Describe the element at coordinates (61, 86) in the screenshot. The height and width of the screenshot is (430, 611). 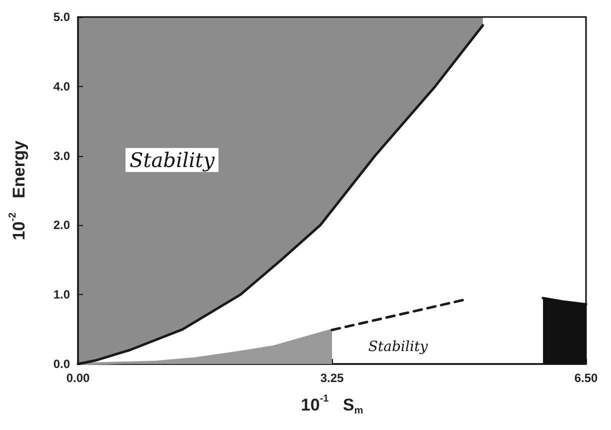
I see `y-tick-label: 4.0` at that location.